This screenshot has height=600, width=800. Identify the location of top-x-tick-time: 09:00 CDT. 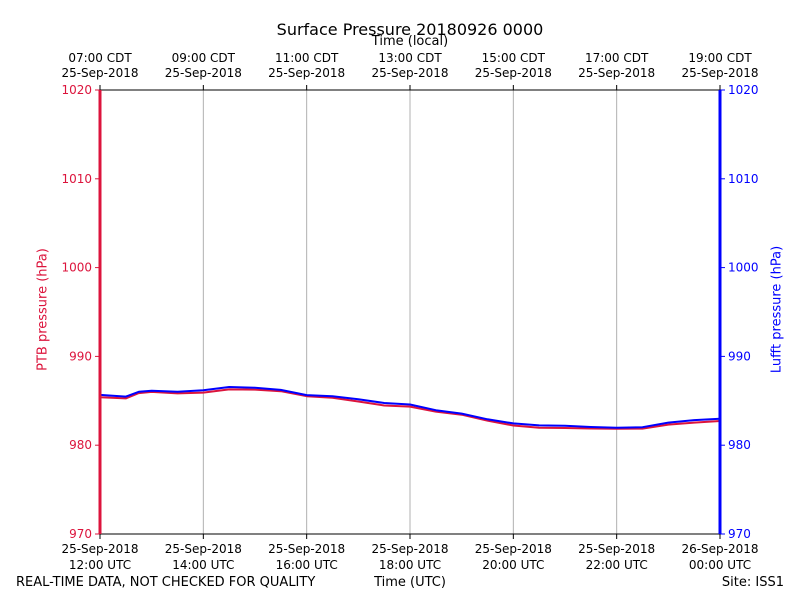
(204, 58).